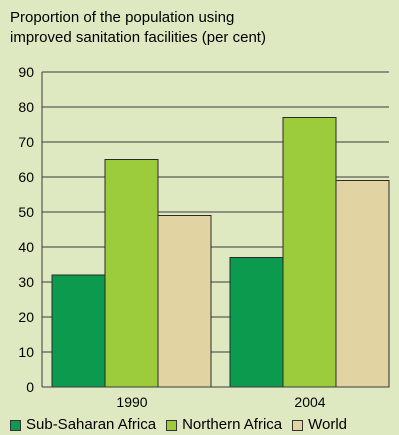 This screenshot has width=399, height=435. I want to click on bar-sub-saharan-africa-1990, so click(78, 331).